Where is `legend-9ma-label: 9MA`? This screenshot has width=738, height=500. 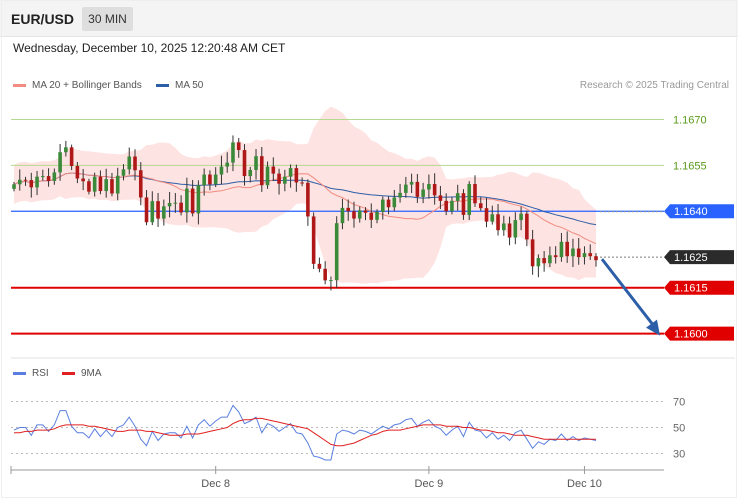
legend-9ma-label: 9MA is located at coordinates (91, 373).